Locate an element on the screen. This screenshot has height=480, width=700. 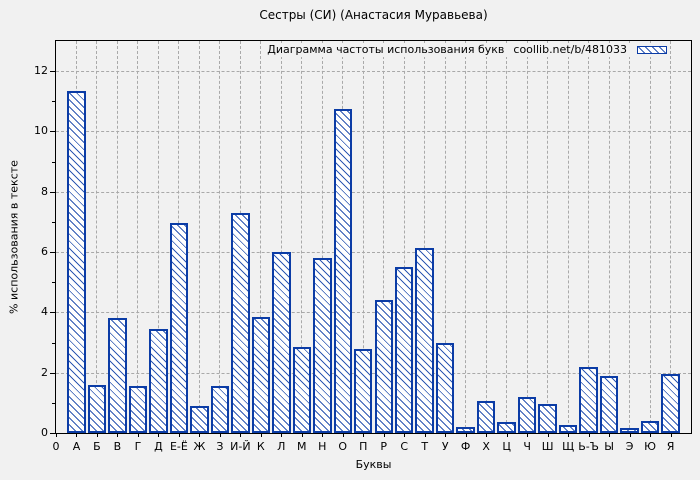
x-tick-label: Щ is located at coordinates (568, 446).